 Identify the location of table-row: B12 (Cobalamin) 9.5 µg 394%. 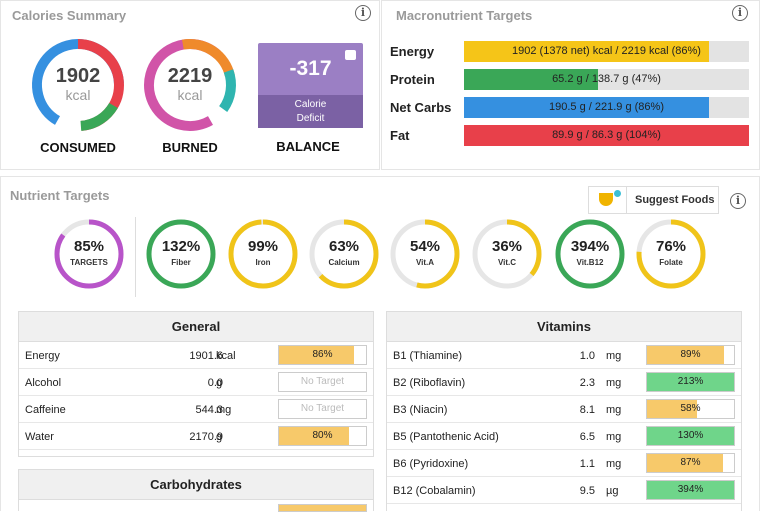
(564, 490).